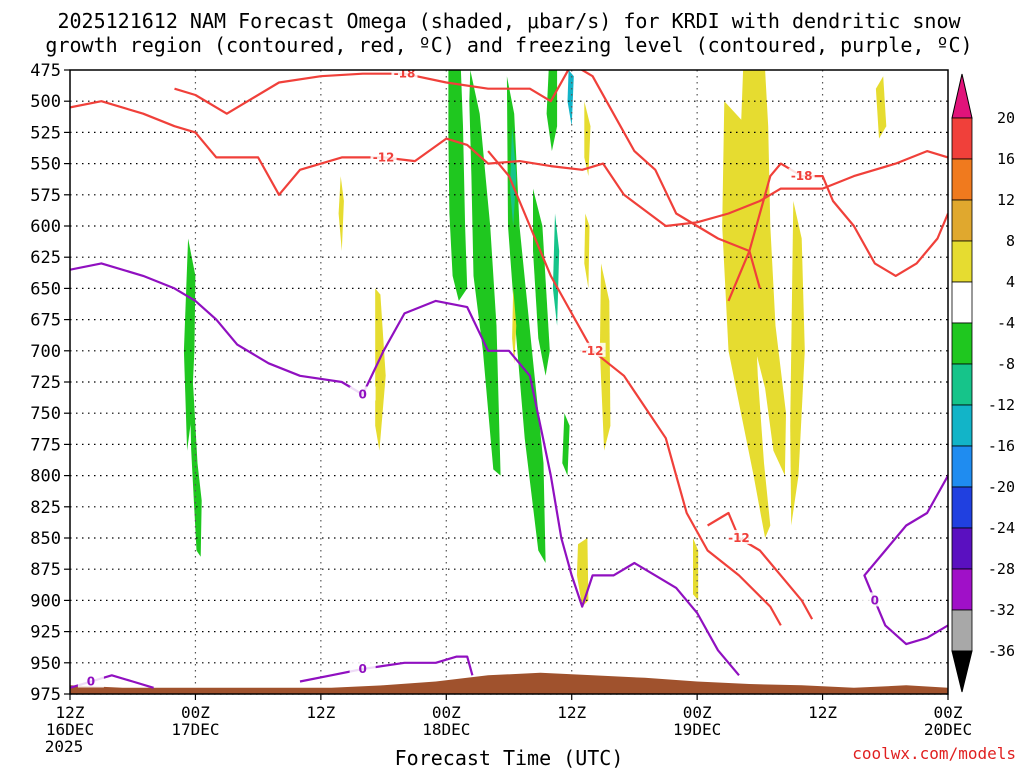 The height and width of the screenshot is (768, 1024). I want to click on y-tick-label: 875, so click(45, 570).